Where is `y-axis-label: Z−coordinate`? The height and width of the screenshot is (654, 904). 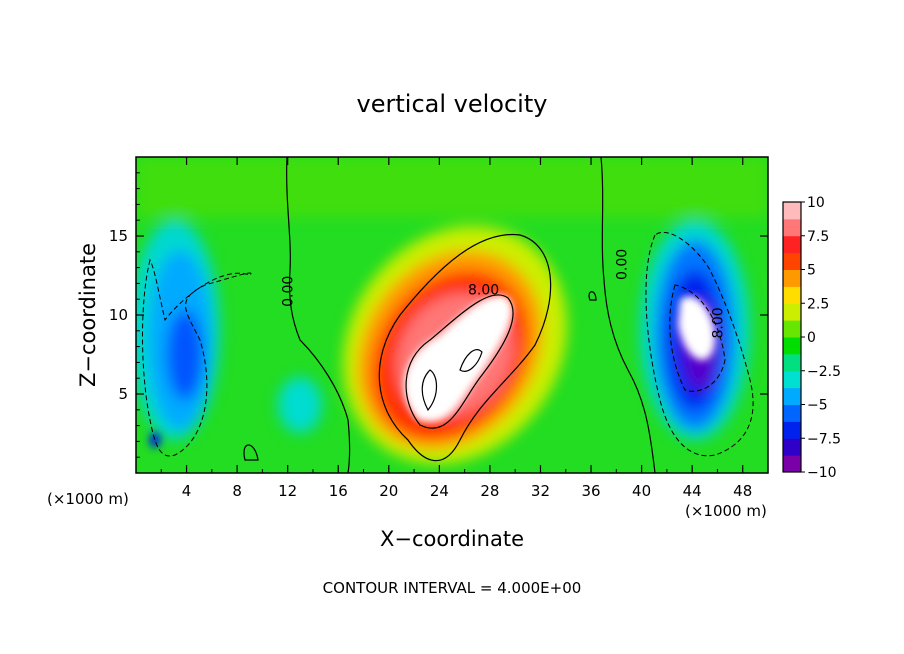 y-axis-label: Z−coordinate is located at coordinates (88, 315).